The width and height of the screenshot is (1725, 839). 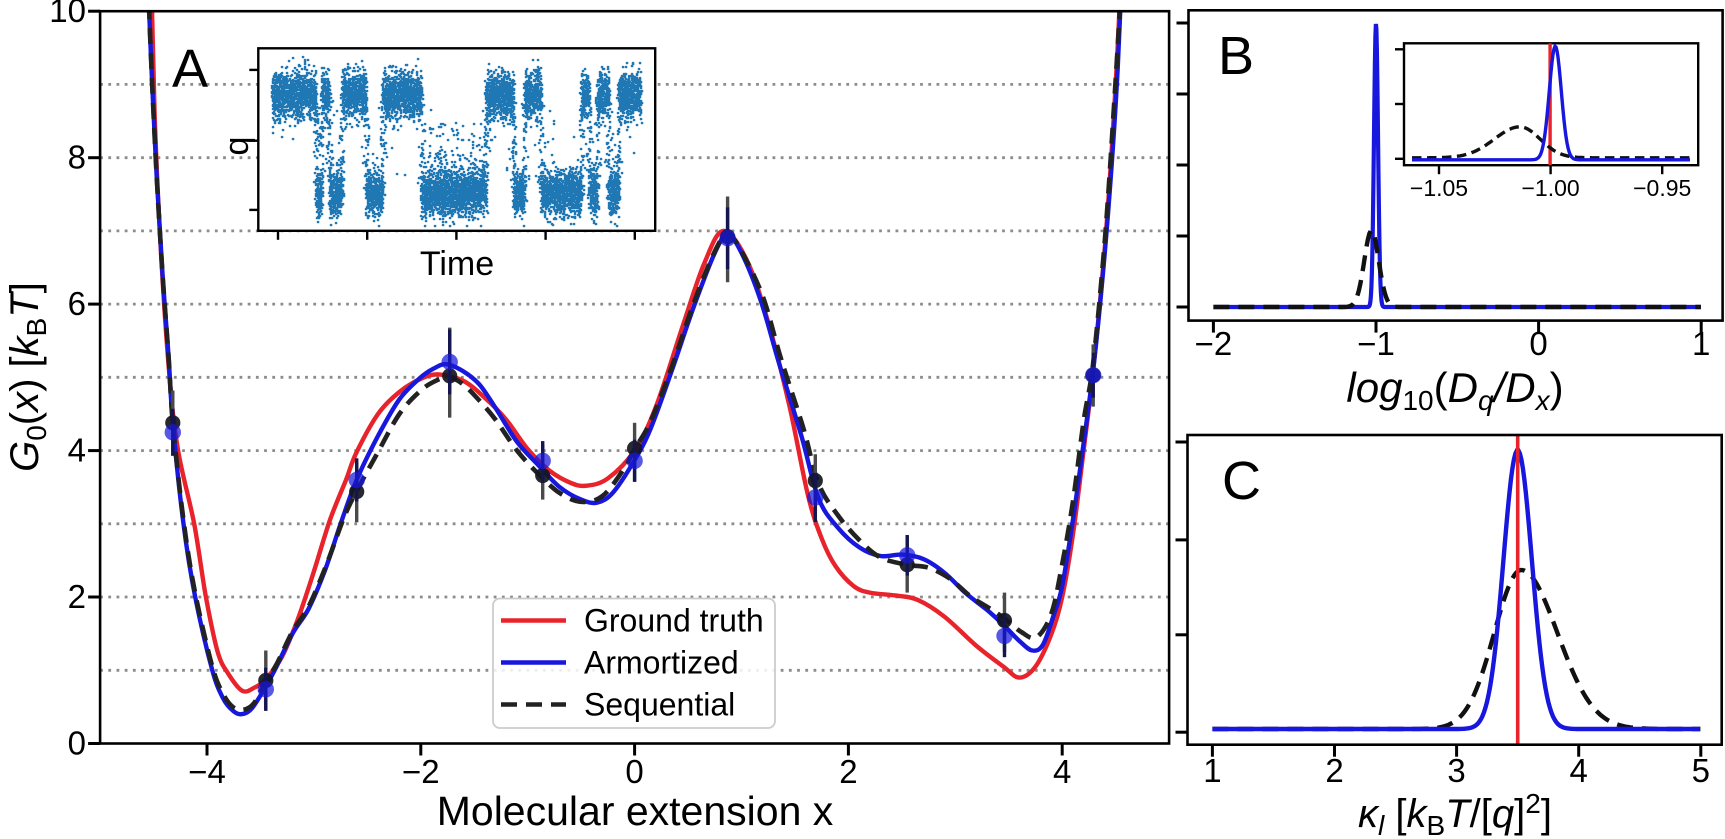 I want to click on svg-text: −4, so click(x=207, y=771).